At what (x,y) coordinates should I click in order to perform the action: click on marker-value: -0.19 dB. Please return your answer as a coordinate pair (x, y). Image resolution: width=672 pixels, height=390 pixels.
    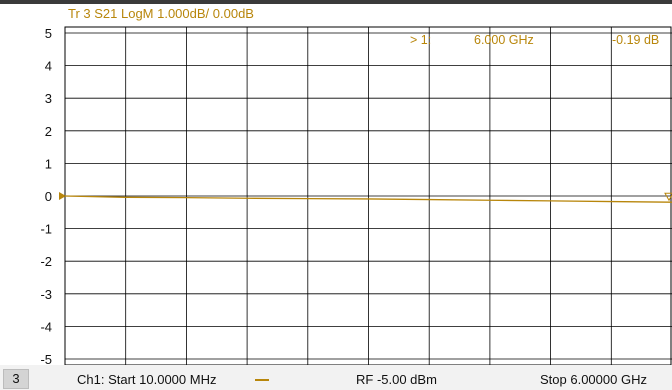
    Looking at the image, I should click on (635, 40).